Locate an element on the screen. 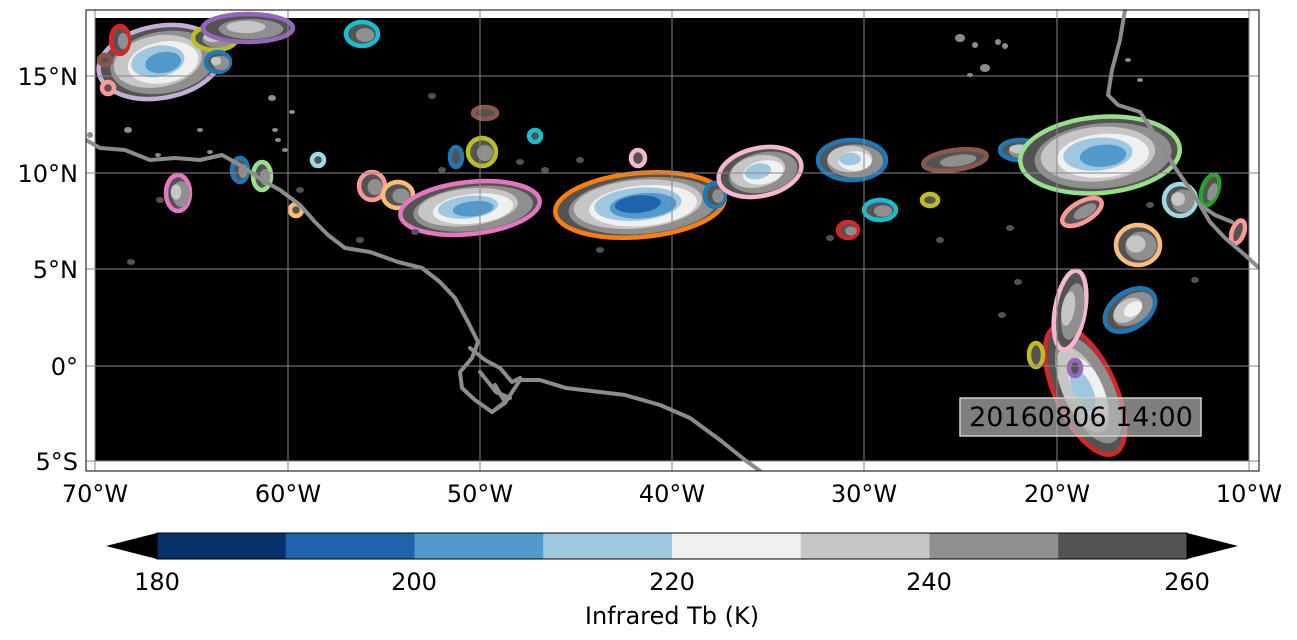 The width and height of the screenshot is (1297, 640). colorbar-tick-label: 220 is located at coordinates (672, 582).